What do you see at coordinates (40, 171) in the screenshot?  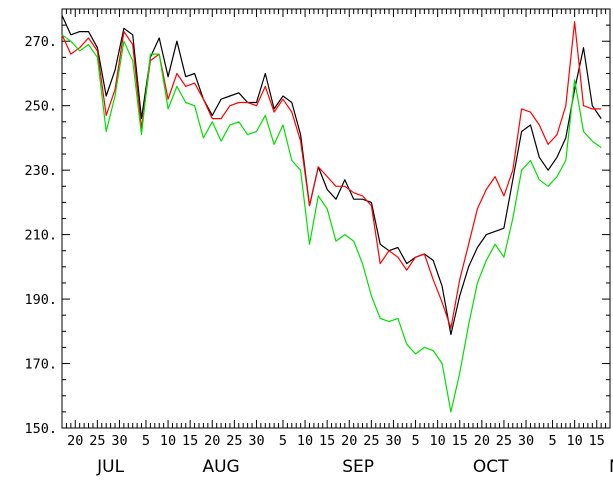 I see `y-tick-label: 230.` at bounding box center [40, 171].